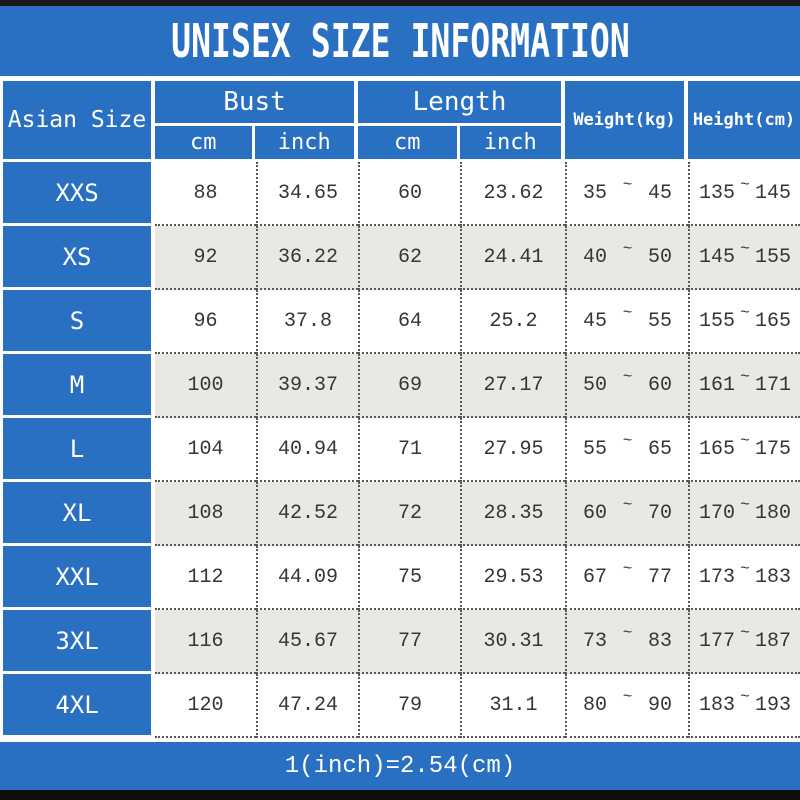 The width and height of the screenshot is (800, 800). Describe the element at coordinates (659, 641) in the screenshot. I see `weight-max: 83` at that location.